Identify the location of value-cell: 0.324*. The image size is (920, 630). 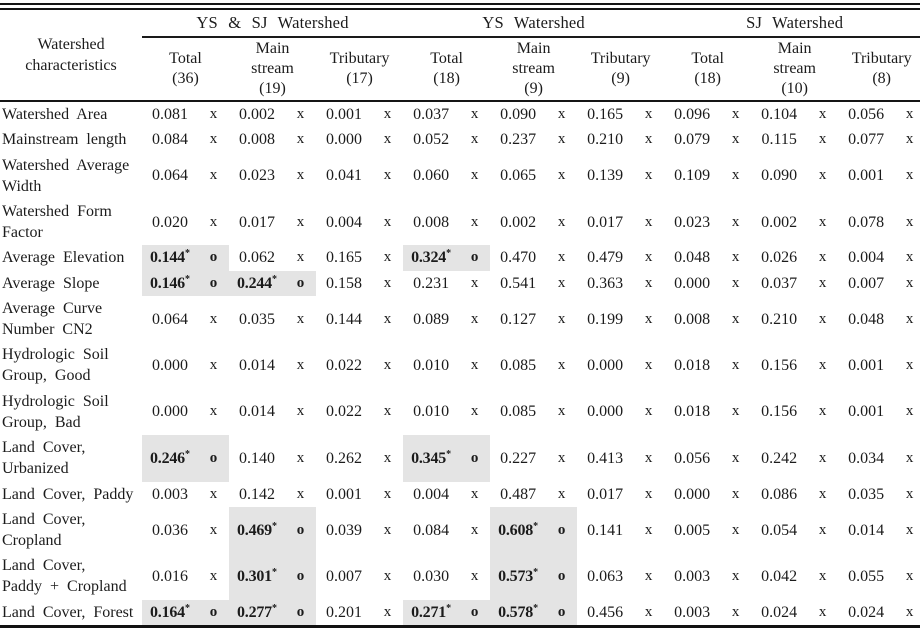
(431, 258).